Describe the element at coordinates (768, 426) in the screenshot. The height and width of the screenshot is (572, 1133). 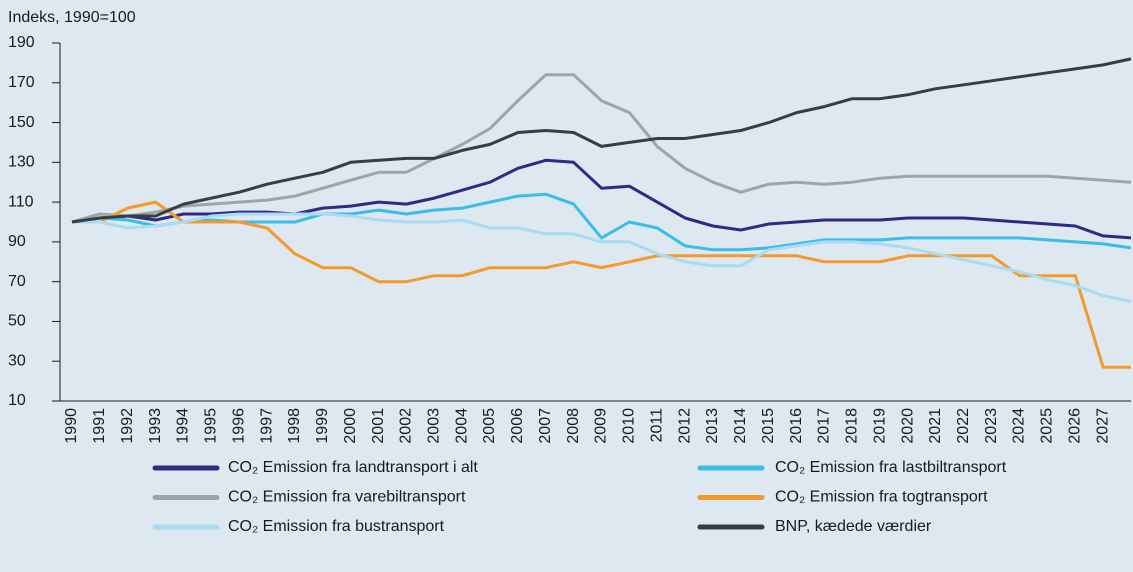
I see `x-tick-label: 2015` at that location.